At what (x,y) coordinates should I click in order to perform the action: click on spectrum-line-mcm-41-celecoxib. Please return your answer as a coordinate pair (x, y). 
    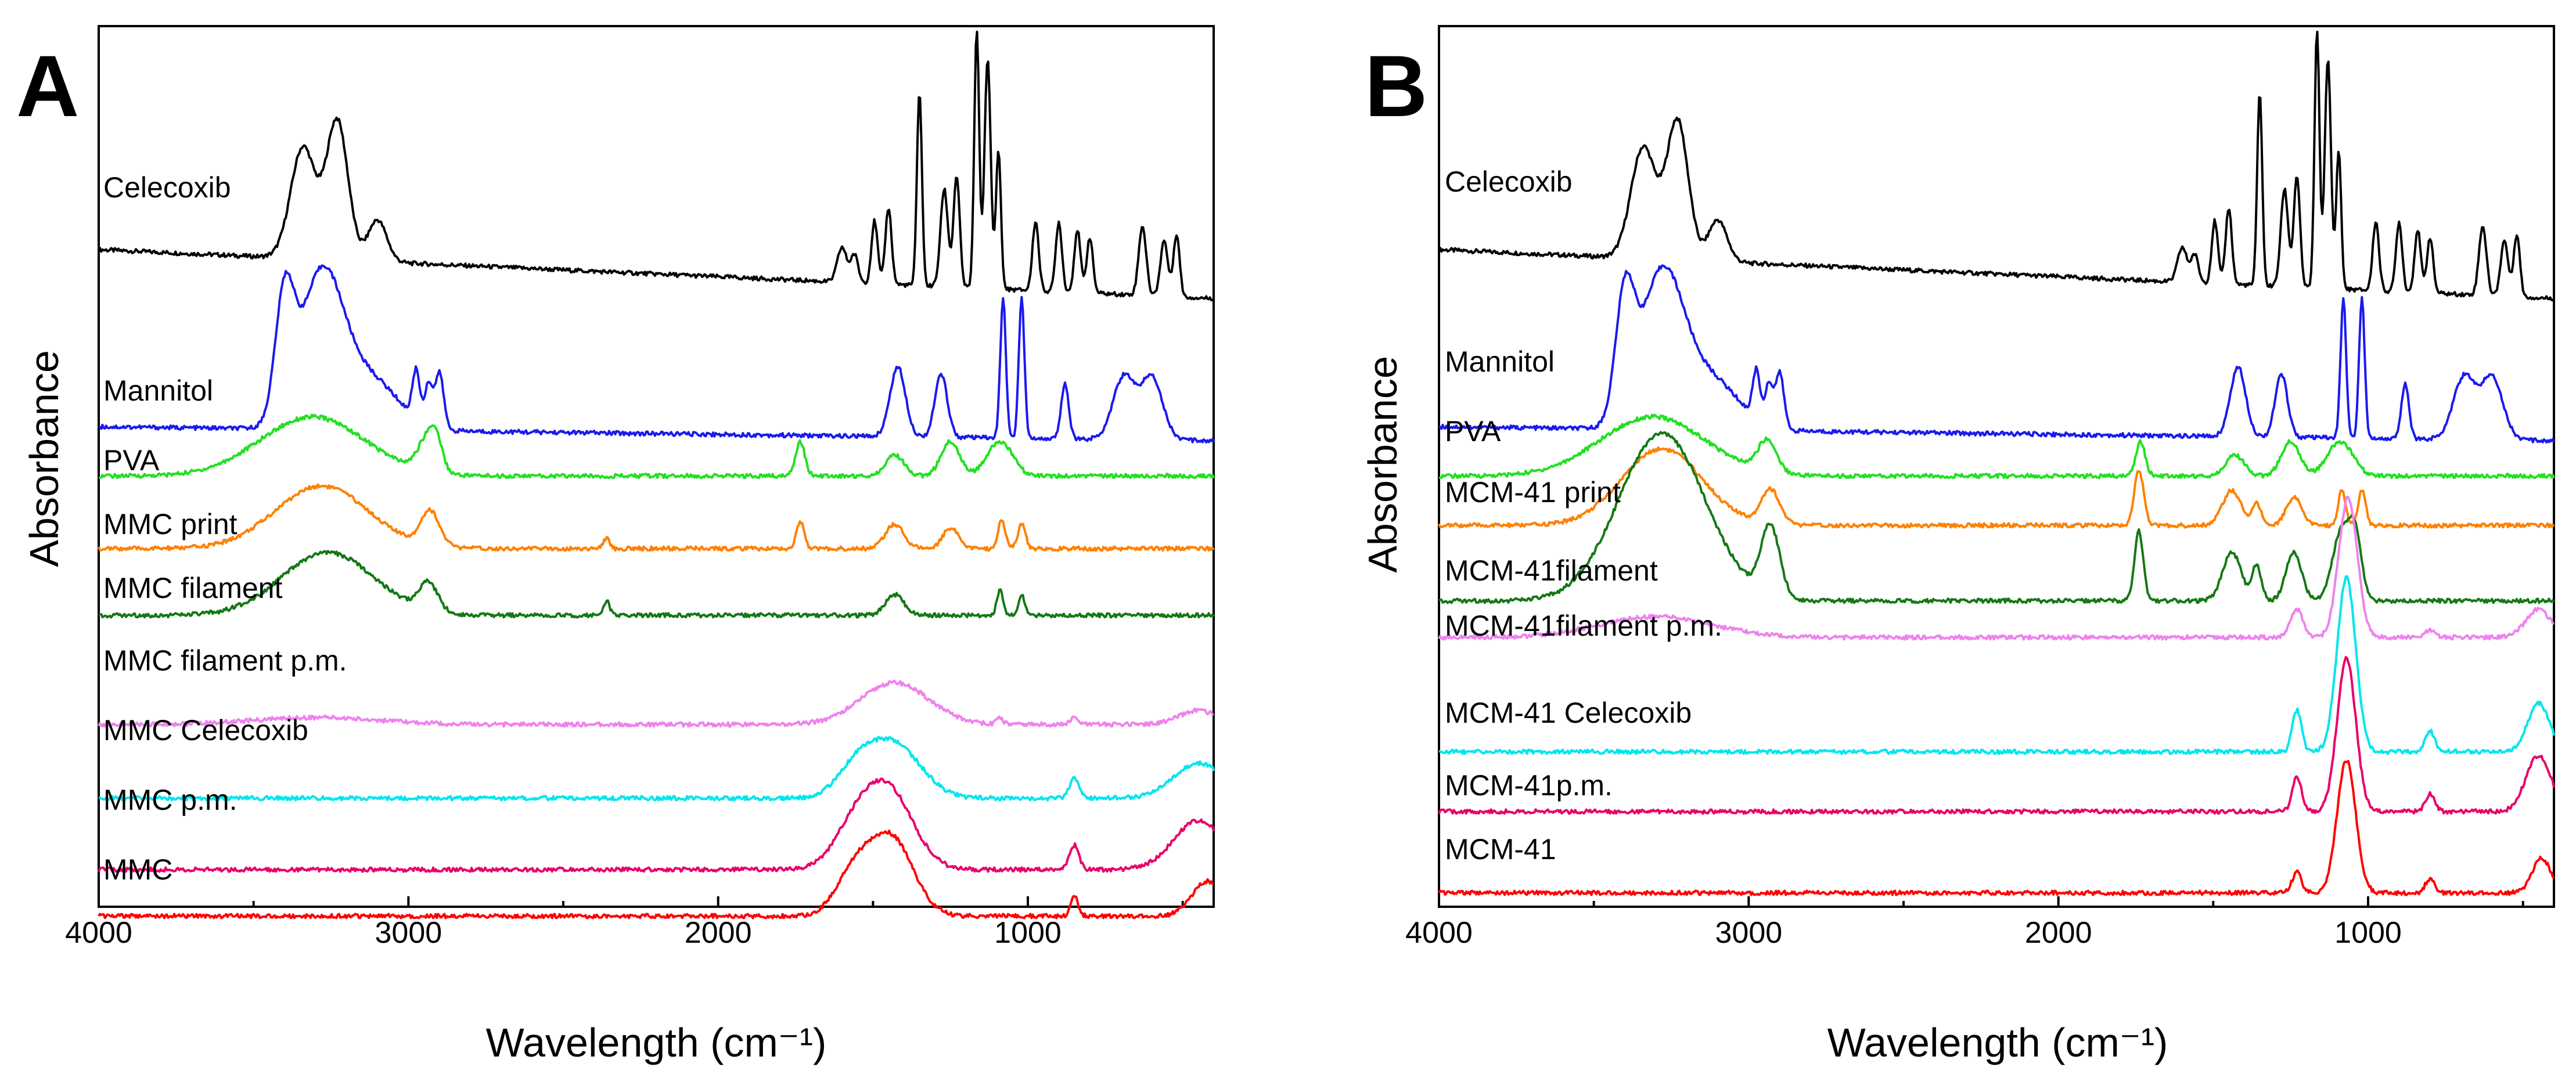
    Looking at the image, I should click on (1996, 665).